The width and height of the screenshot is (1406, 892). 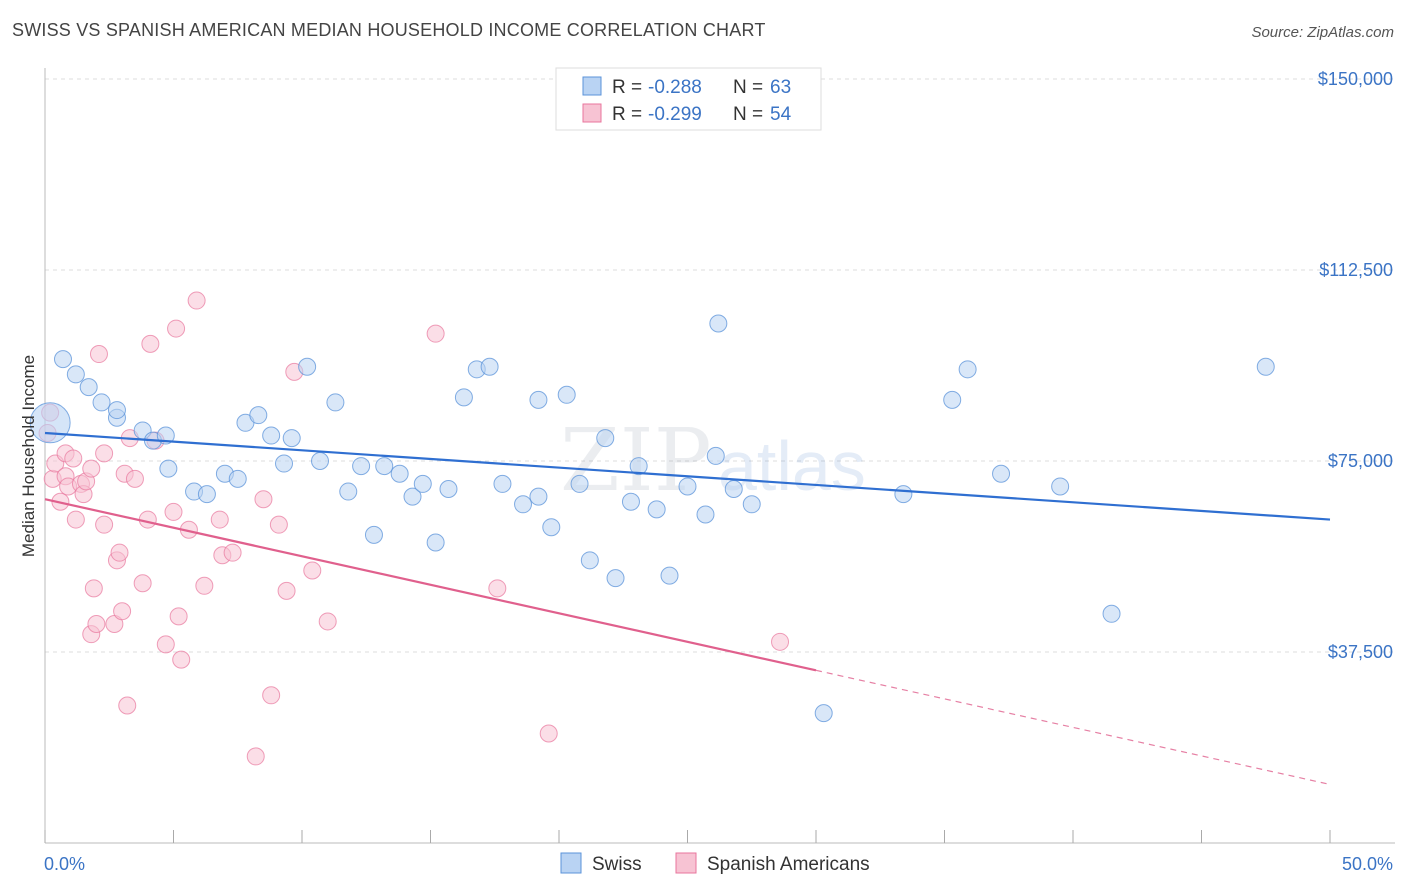 I want to click on watermark-atlas: atlas, so click(x=792, y=466).